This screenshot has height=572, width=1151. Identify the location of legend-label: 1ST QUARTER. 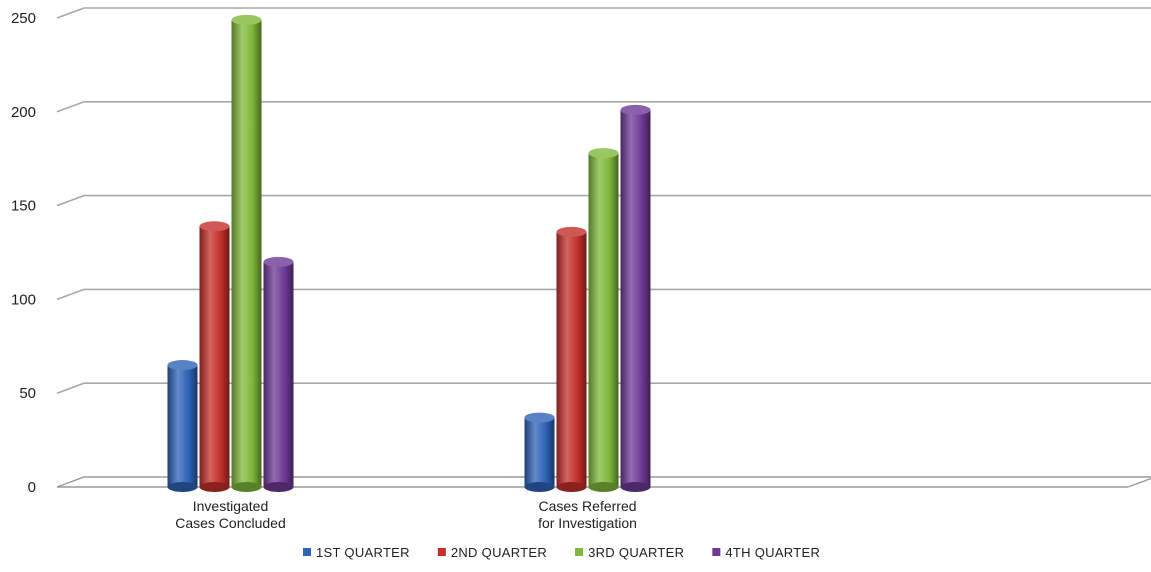
(363, 552).